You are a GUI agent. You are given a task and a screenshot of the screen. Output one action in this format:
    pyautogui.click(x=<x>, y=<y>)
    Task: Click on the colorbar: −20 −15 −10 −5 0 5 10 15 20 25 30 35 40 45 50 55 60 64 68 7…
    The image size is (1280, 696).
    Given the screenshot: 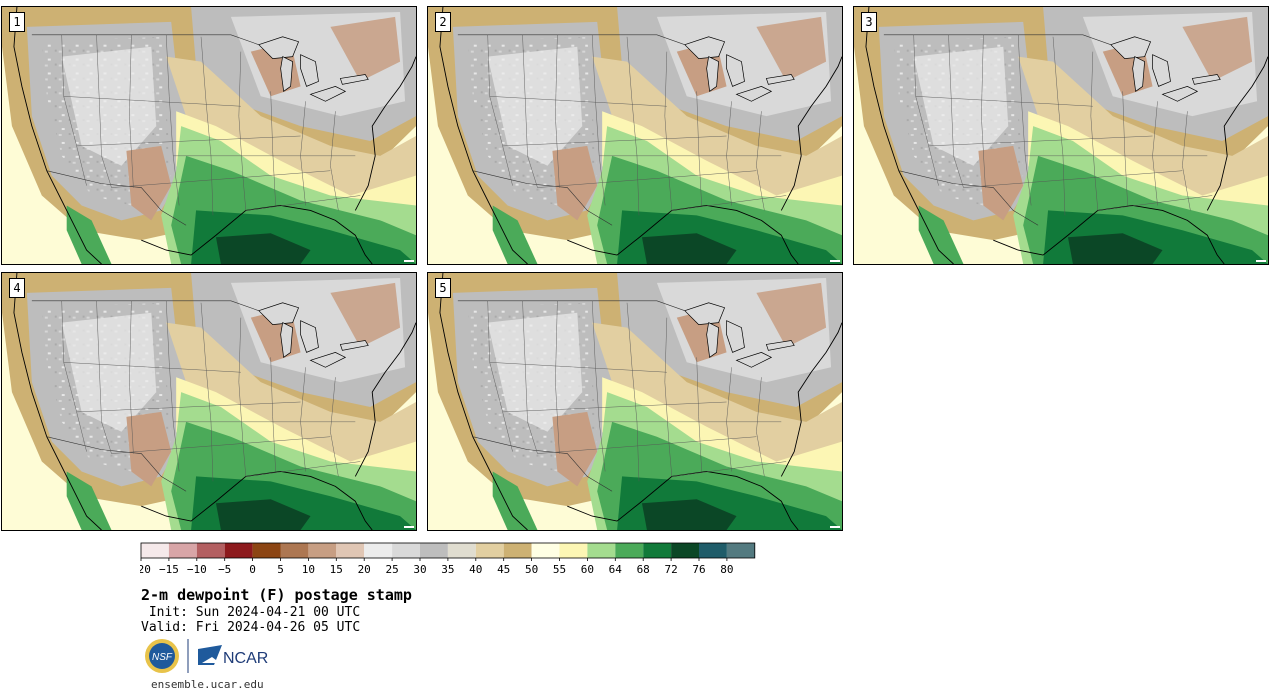 What is the action you would take?
    pyautogui.click(x=448, y=559)
    